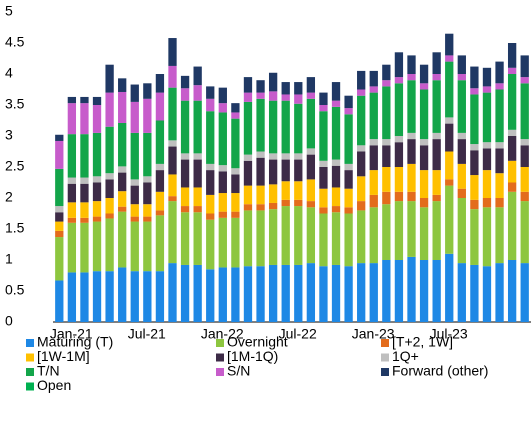 This screenshot has width=531, height=434. Describe the element at coordinates (63, 356) in the screenshot. I see `legend-label: [1W-1M]` at that location.